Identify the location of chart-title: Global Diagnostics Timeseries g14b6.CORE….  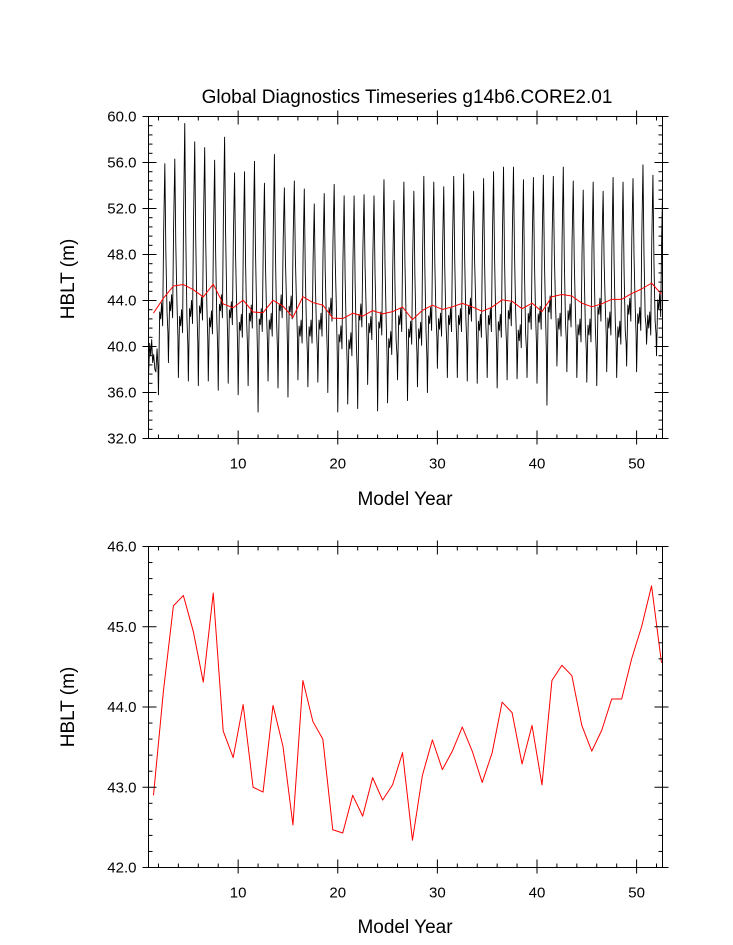
(407, 97).